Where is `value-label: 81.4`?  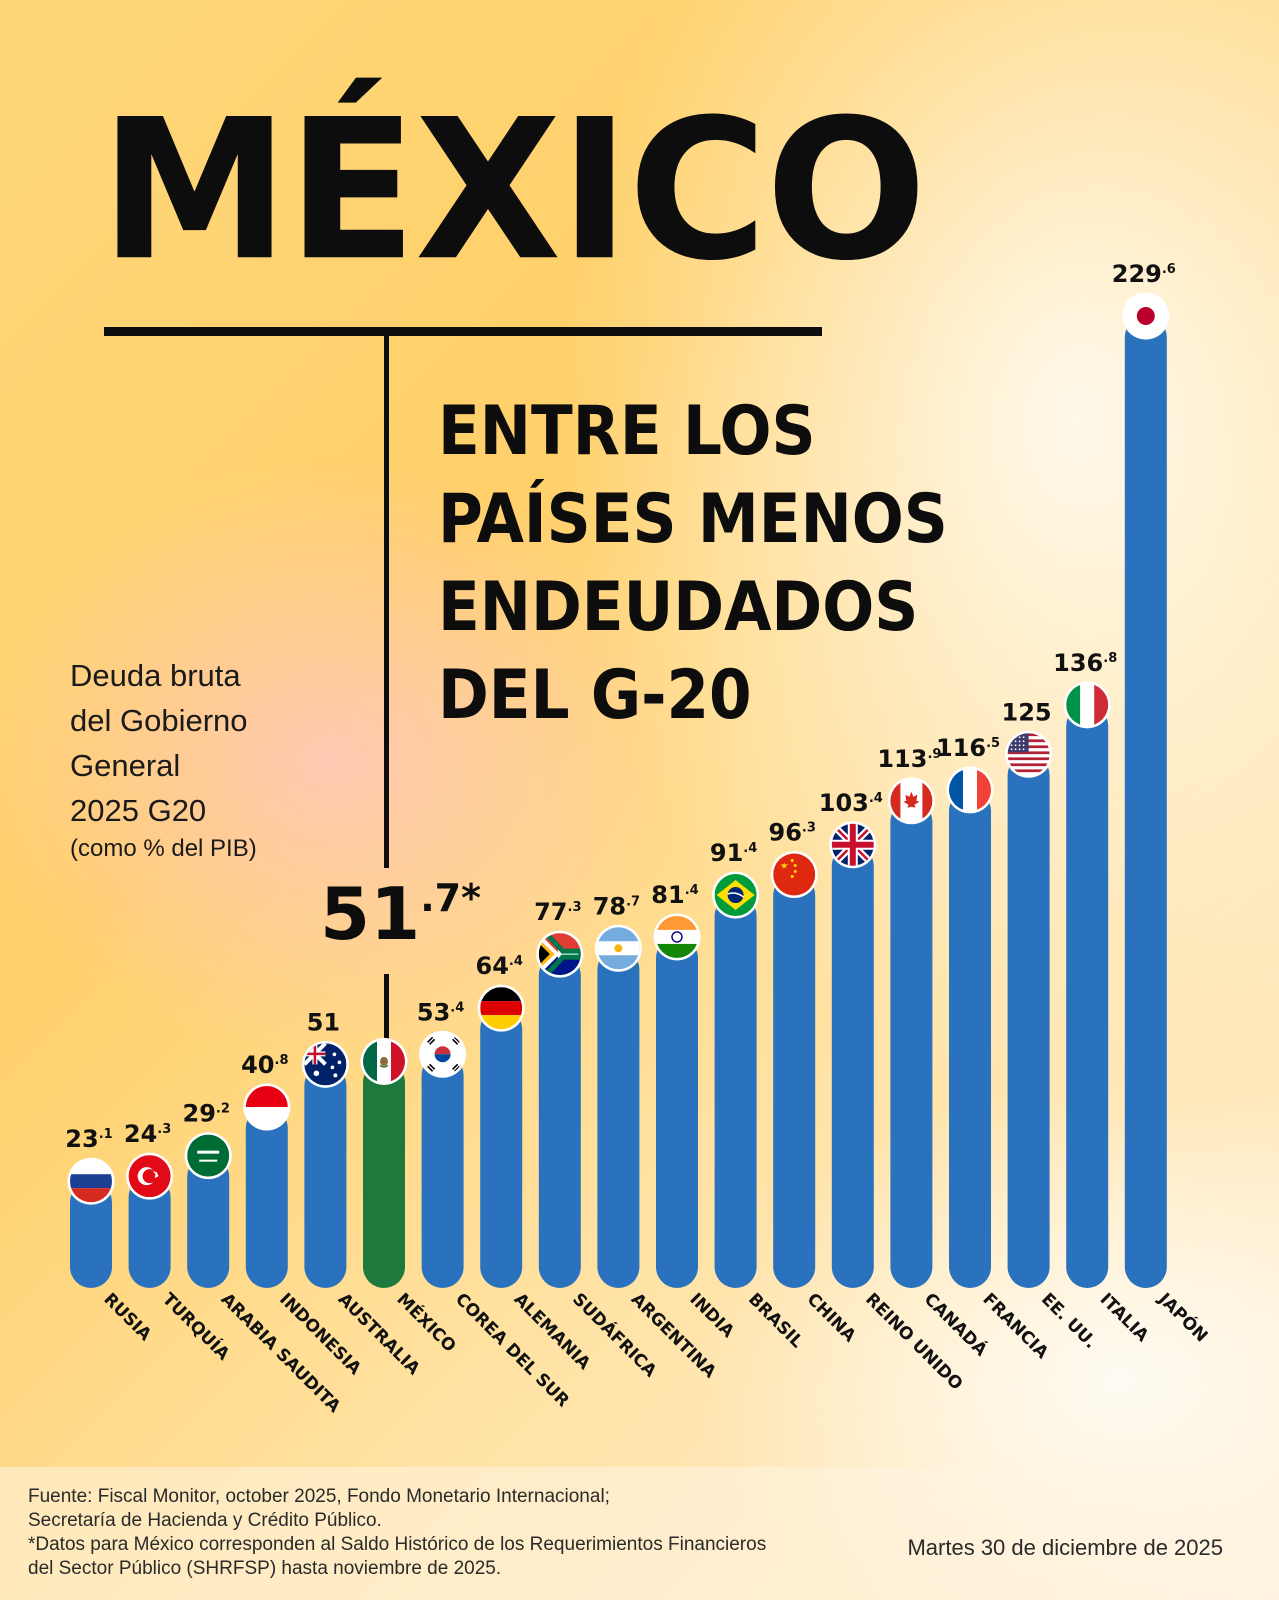
value-label: 81.4 is located at coordinates (674, 895).